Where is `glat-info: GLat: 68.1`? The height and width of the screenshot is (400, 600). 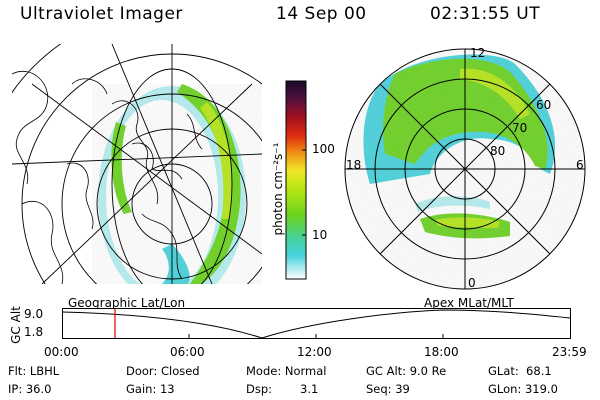
glat-info: GLat: 68.1 is located at coordinates (520, 371).